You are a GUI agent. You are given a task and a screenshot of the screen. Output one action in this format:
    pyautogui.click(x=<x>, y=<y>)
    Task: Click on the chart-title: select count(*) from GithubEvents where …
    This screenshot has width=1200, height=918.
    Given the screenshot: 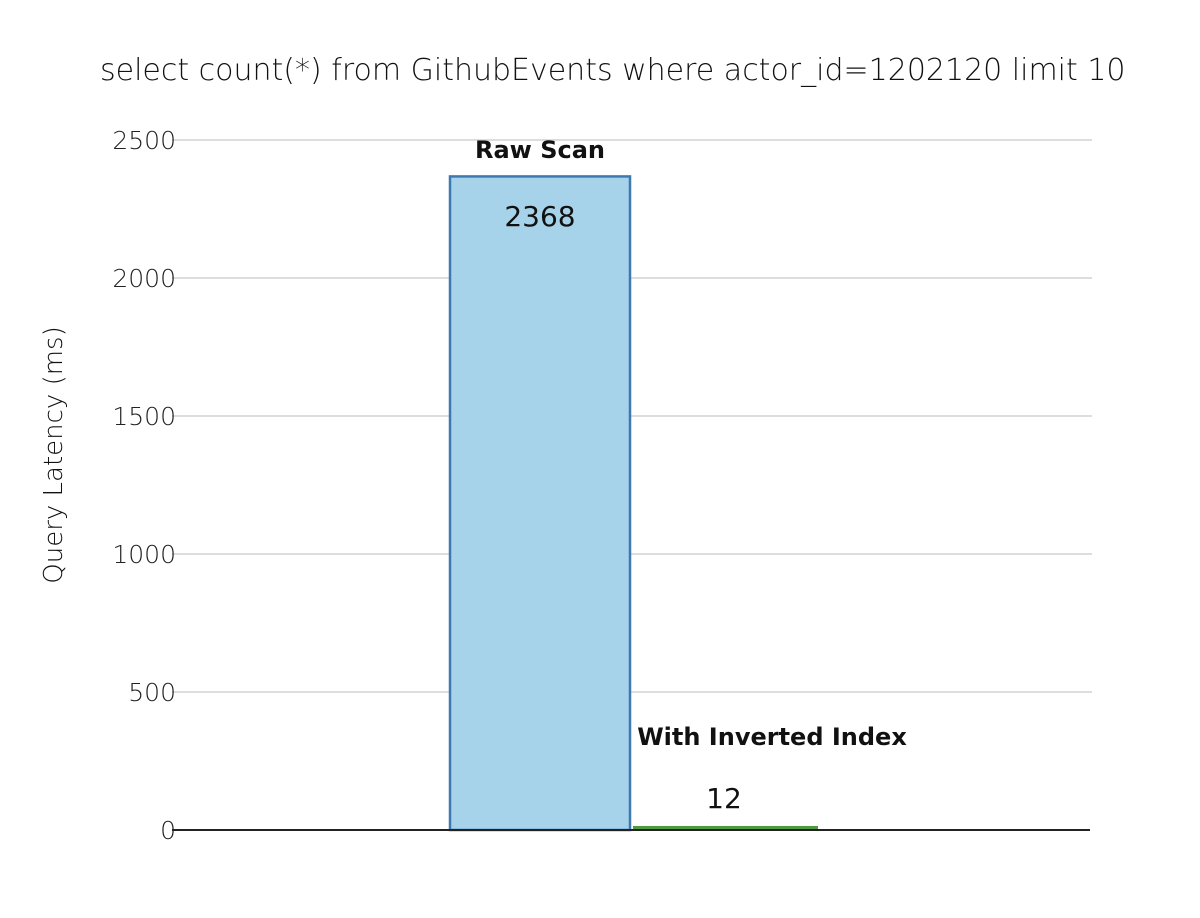 What is the action you would take?
    pyautogui.click(x=613, y=70)
    